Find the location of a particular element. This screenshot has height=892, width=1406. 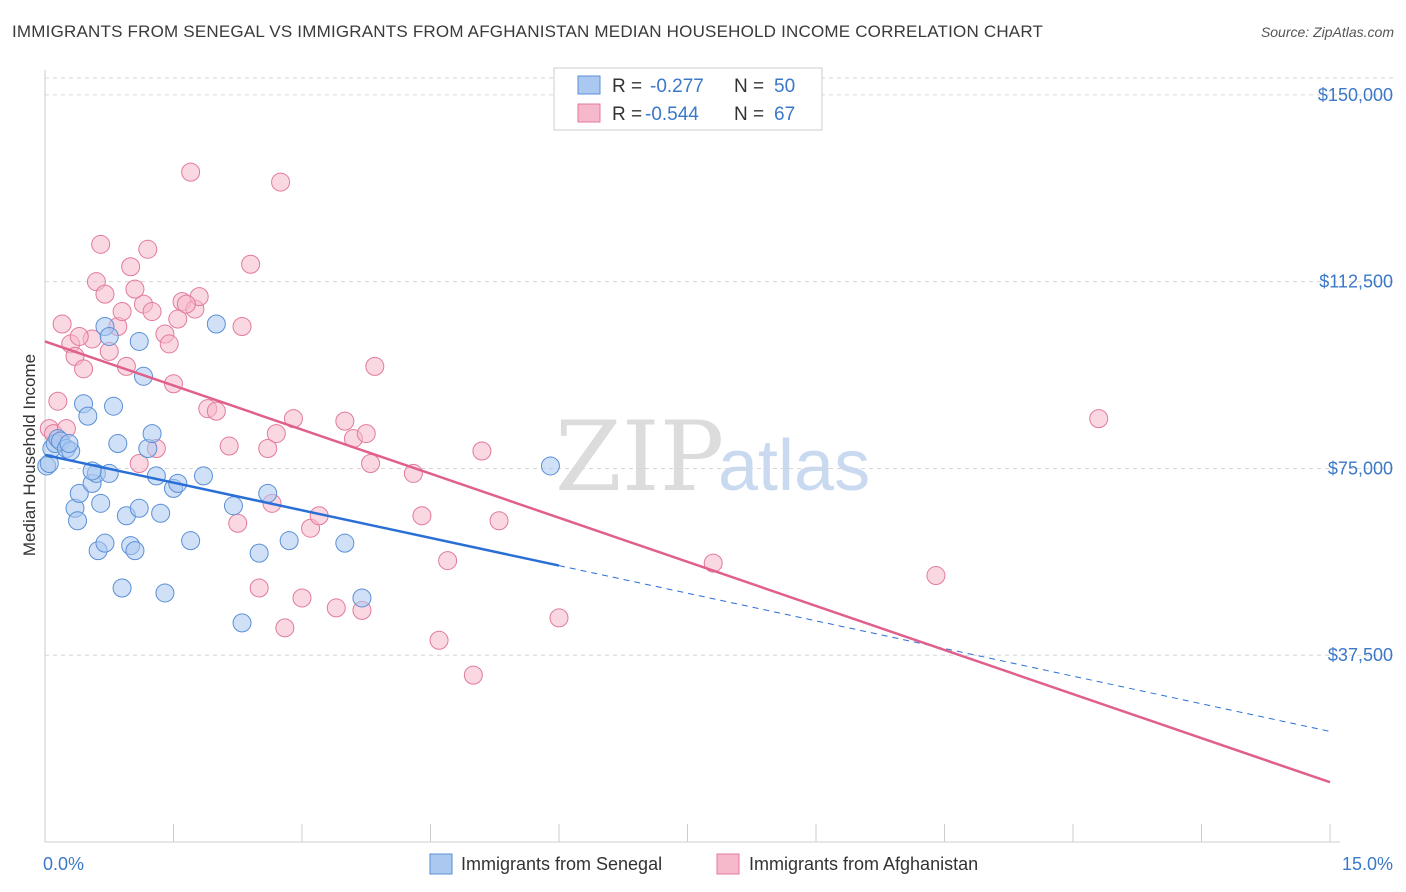

x-ticks is located at coordinates (687, 833).